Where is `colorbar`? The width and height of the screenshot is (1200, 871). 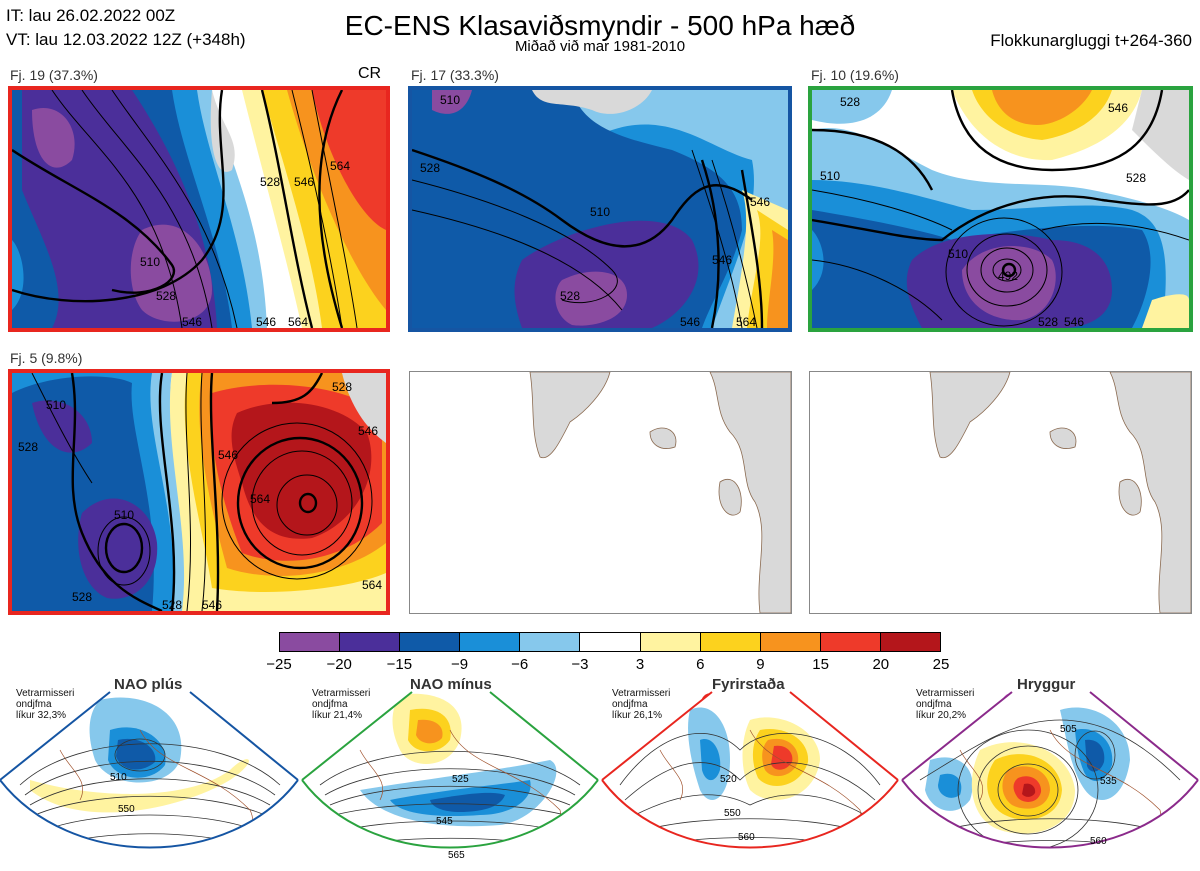
colorbar is located at coordinates (610, 642).